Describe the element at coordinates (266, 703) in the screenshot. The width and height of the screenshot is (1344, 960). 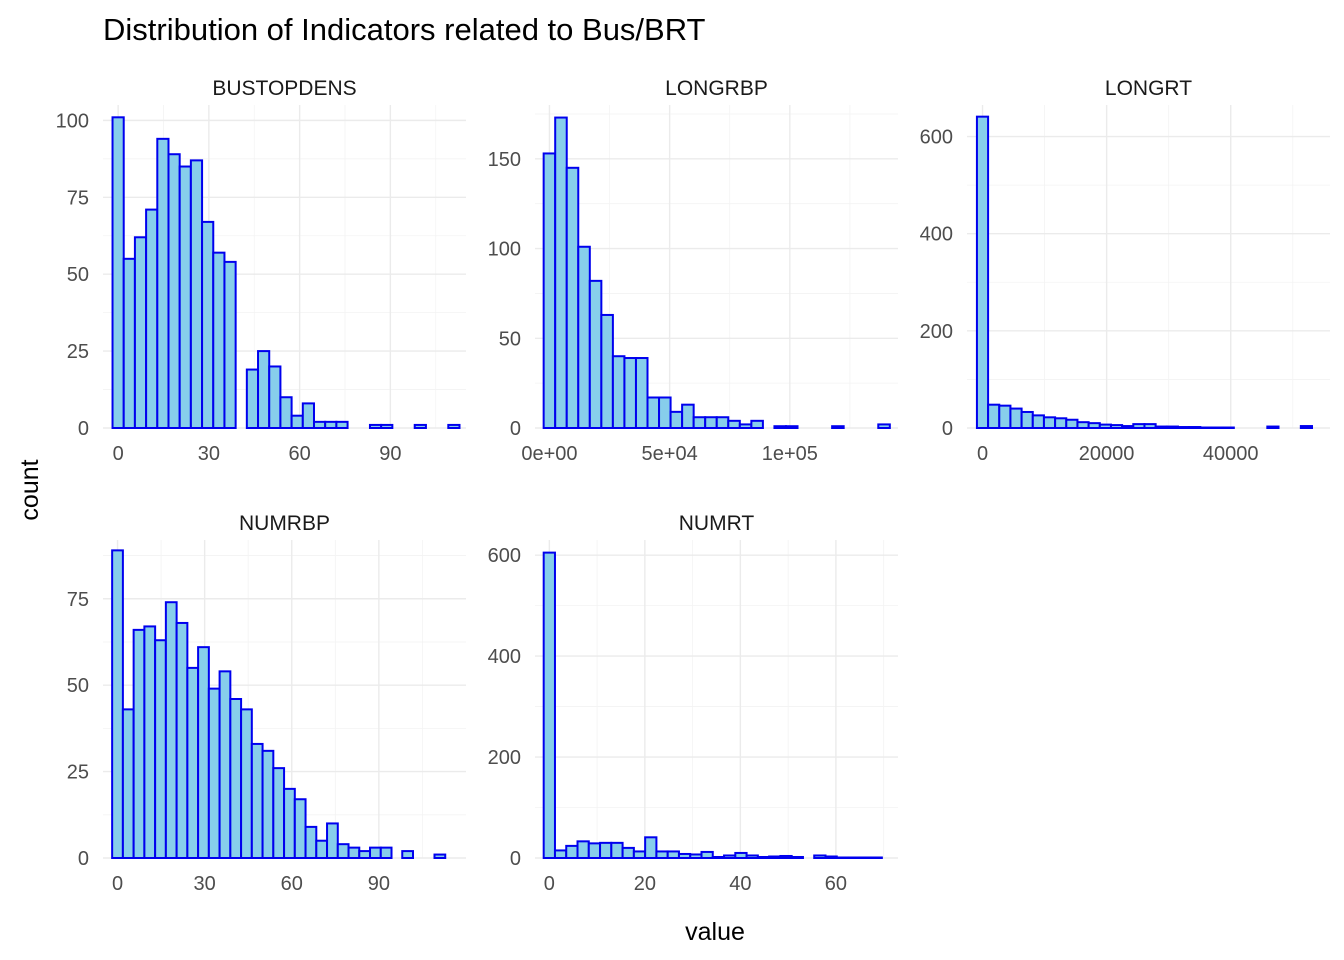
I see `facet-panel: NUMRBP 0 30 60 90 0 25 50 75` at that location.